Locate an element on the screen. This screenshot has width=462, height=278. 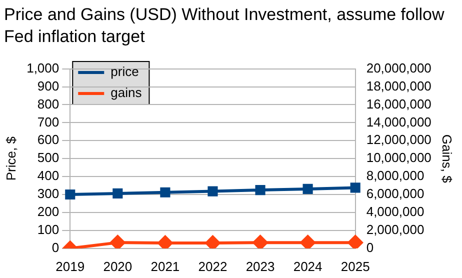
y2-tick-label: 12,000,000 is located at coordinates (399, 140).